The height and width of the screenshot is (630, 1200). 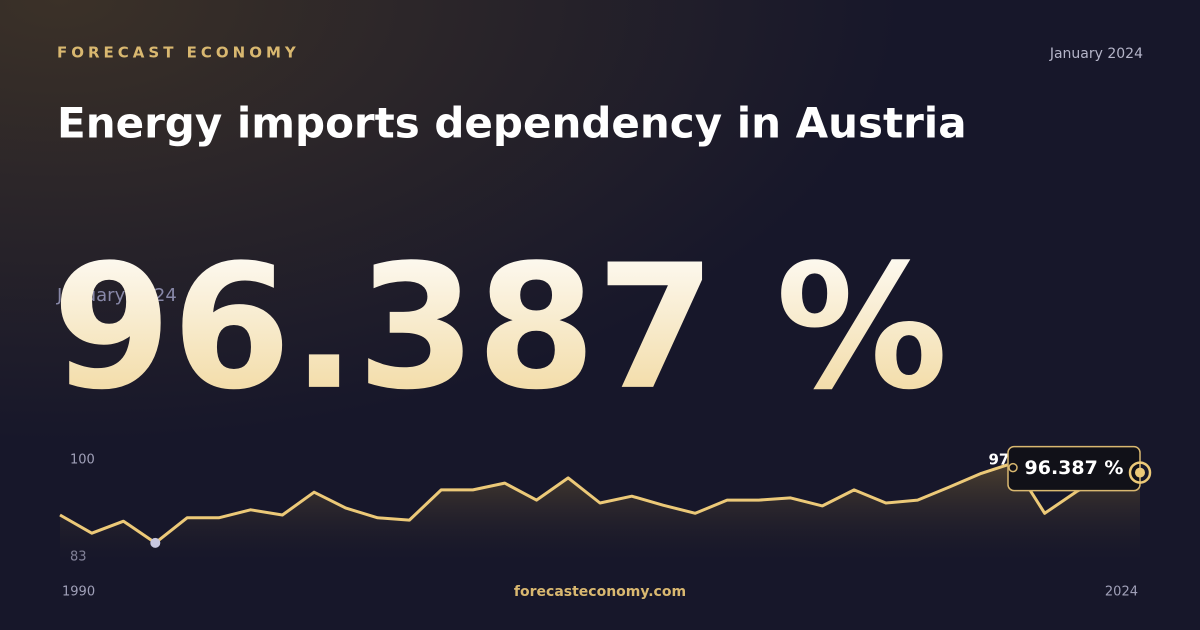 What do you see at coordinates (178, 53) in the screenshot?
I see `brand: FORECAST ECONOMY` at bounding box center [178, 53].